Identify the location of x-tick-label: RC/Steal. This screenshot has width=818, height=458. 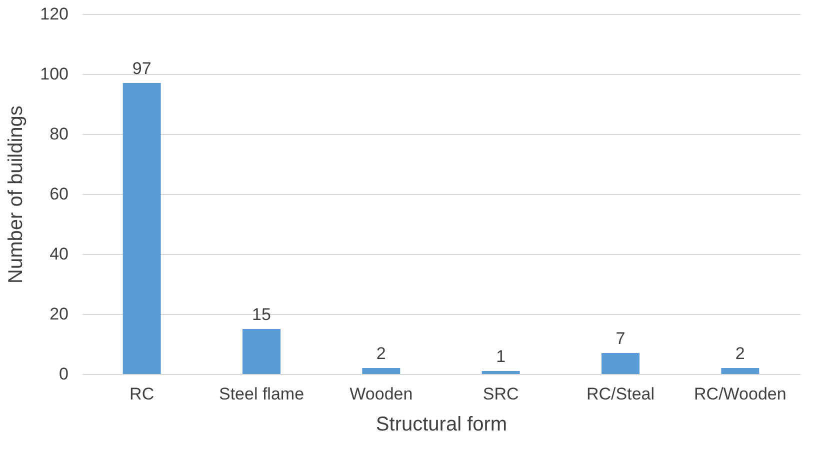
(620, 394).